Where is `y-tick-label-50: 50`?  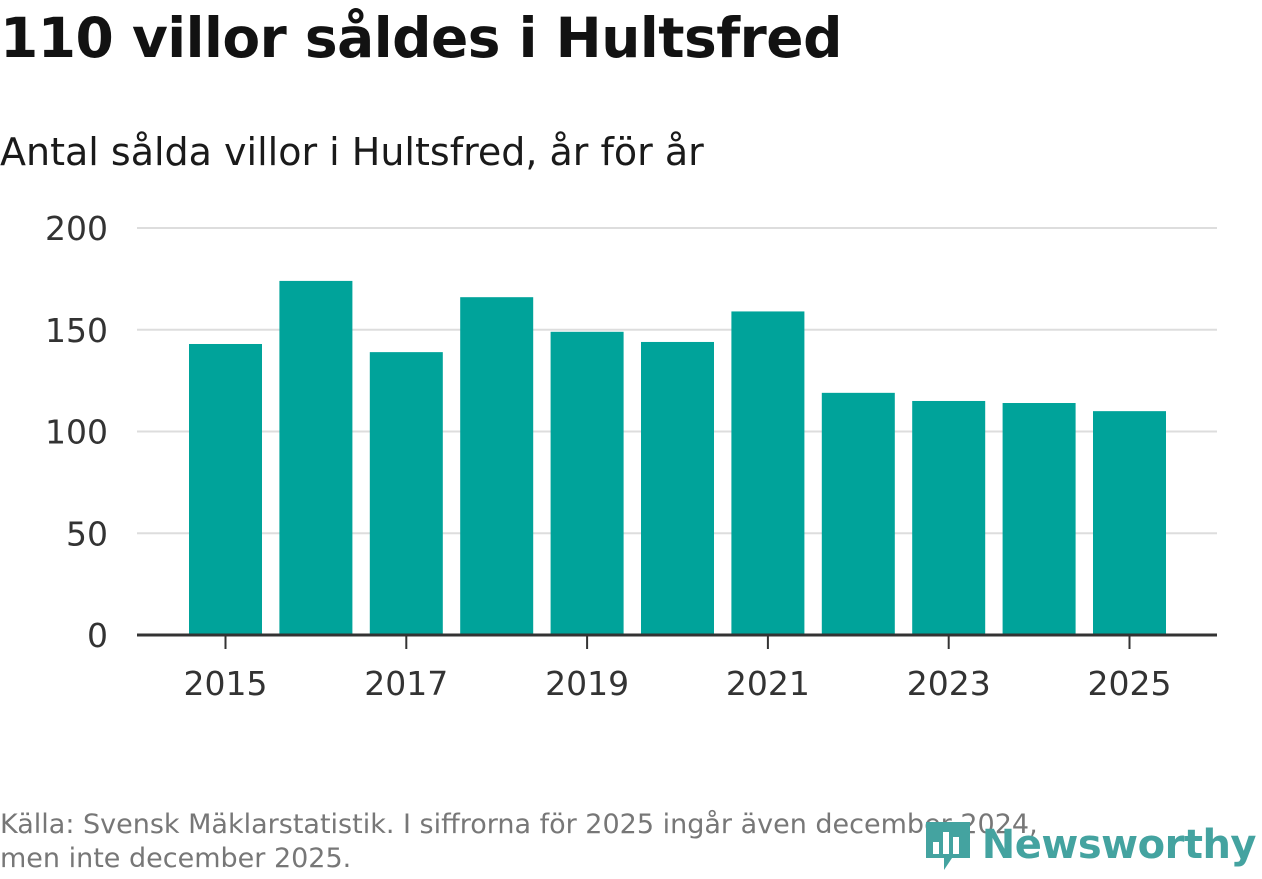
y-tick-label-50: 50 is located at coordinates (87, 533).